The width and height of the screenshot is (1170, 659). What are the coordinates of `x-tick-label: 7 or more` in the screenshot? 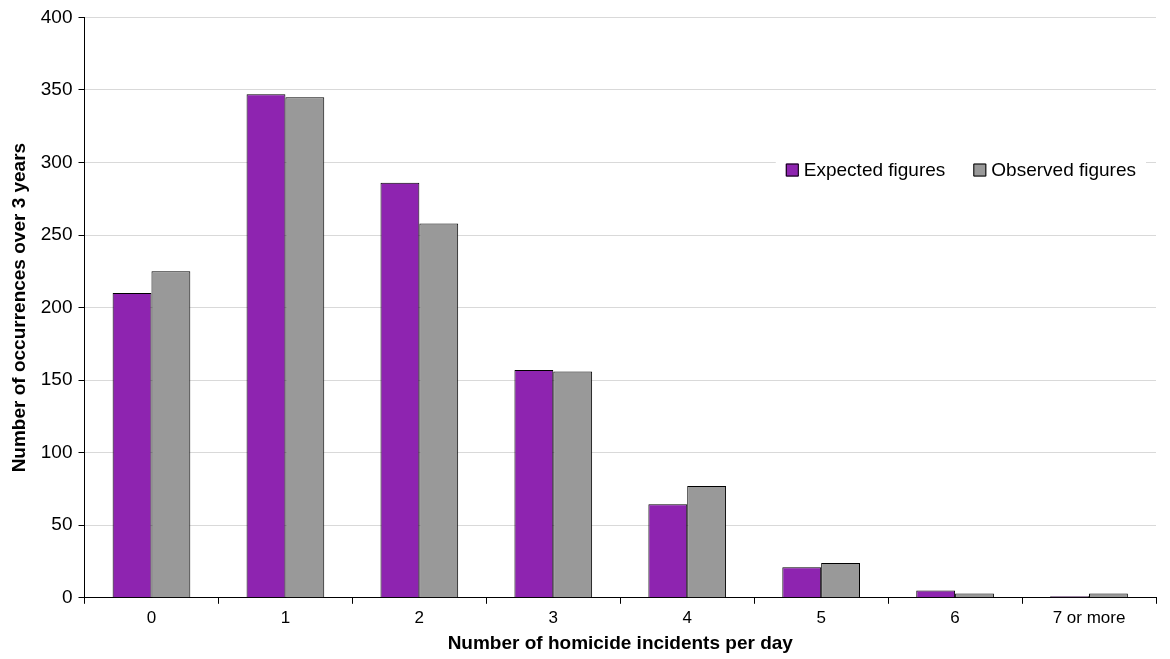 It's located at (1089, 617).